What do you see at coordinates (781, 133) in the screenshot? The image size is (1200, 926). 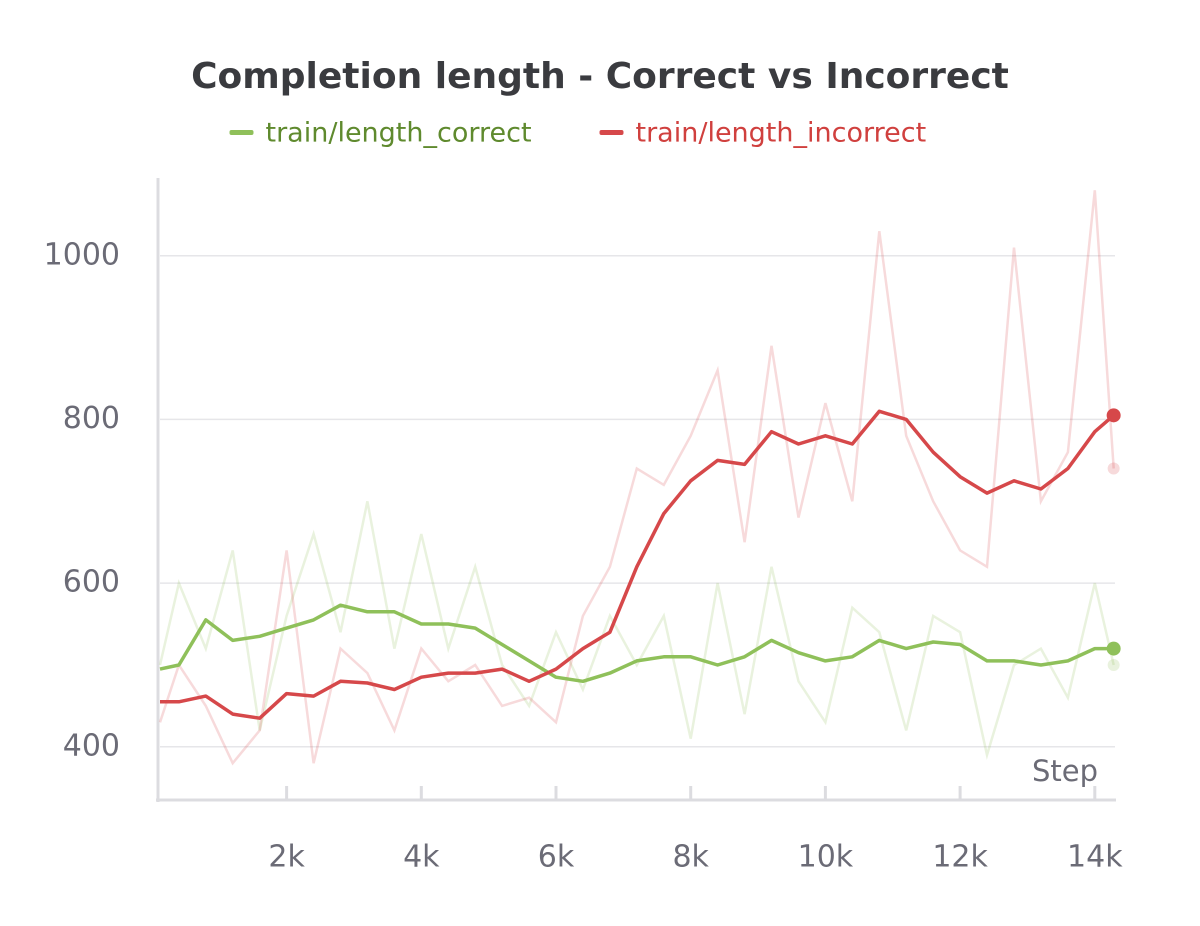 I see `legend-label: train/length_incorrect` at bounding box center [781, 133].